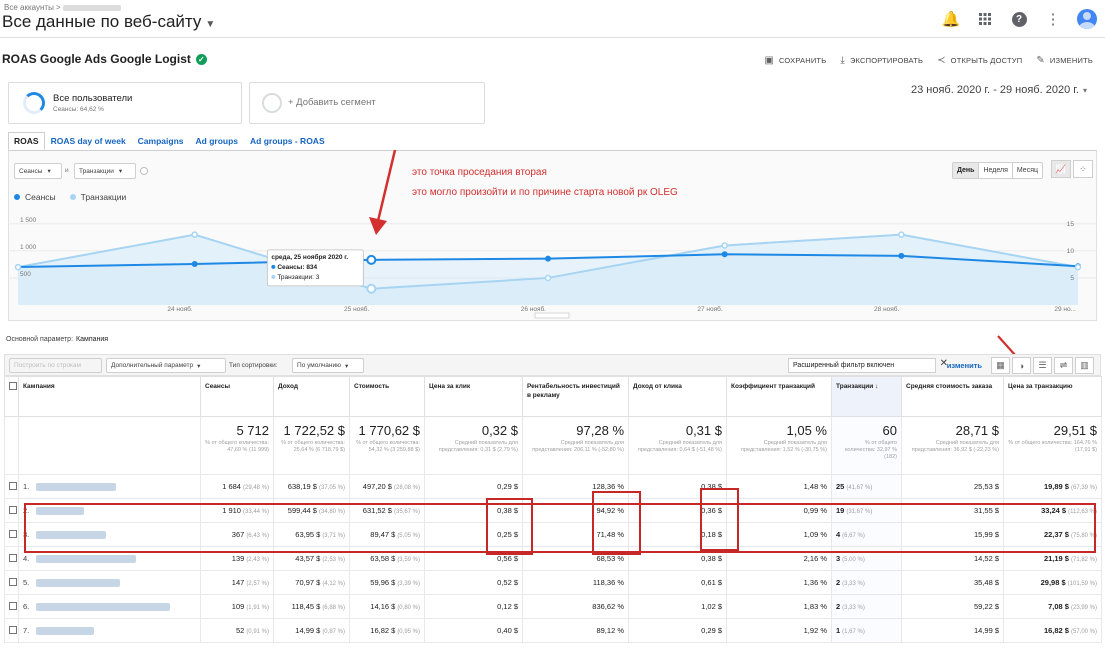 The image size is (1105, 649). What do you see at coordinates (109, 630) in the screenshot?
I see `campaign-name-cell: 7.` at bounding box center [109, 630].